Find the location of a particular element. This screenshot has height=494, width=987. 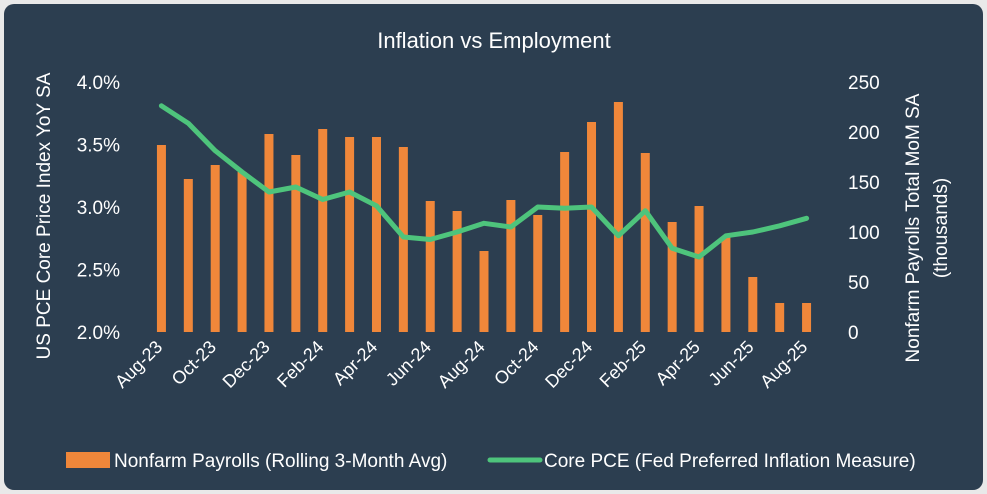

x-tick-label: Oct-24 is located at coordinates (516, 363).